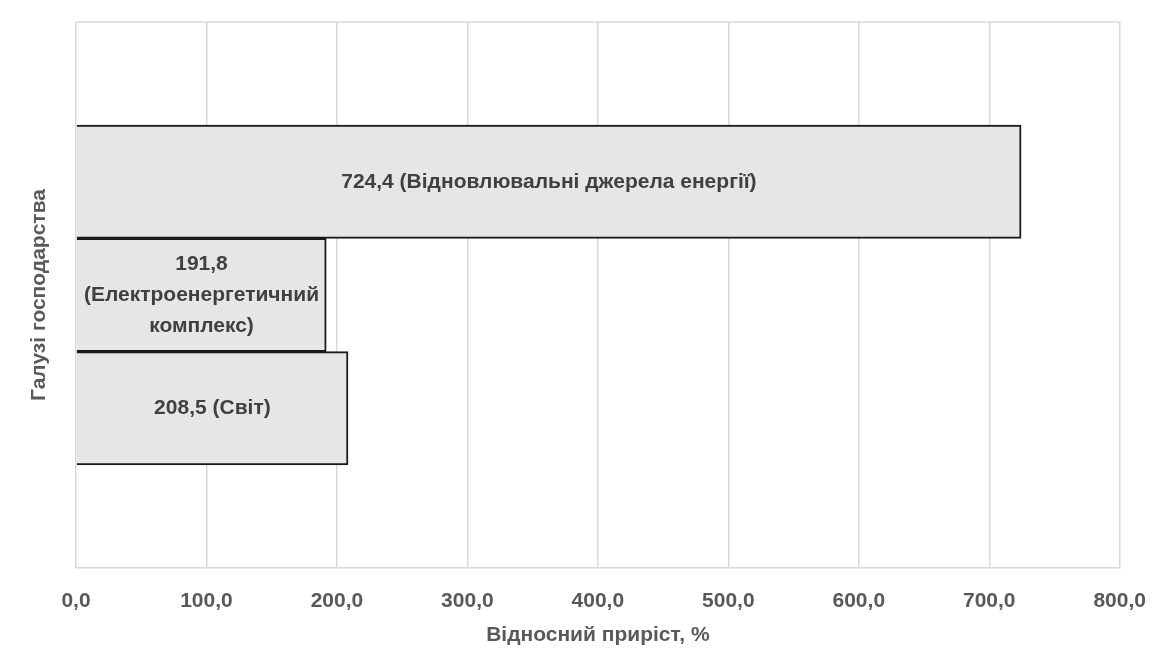  Describe the element at coordinates (337, 600) in the screenshot. I see `x-tick-label: 200,0` at that location.